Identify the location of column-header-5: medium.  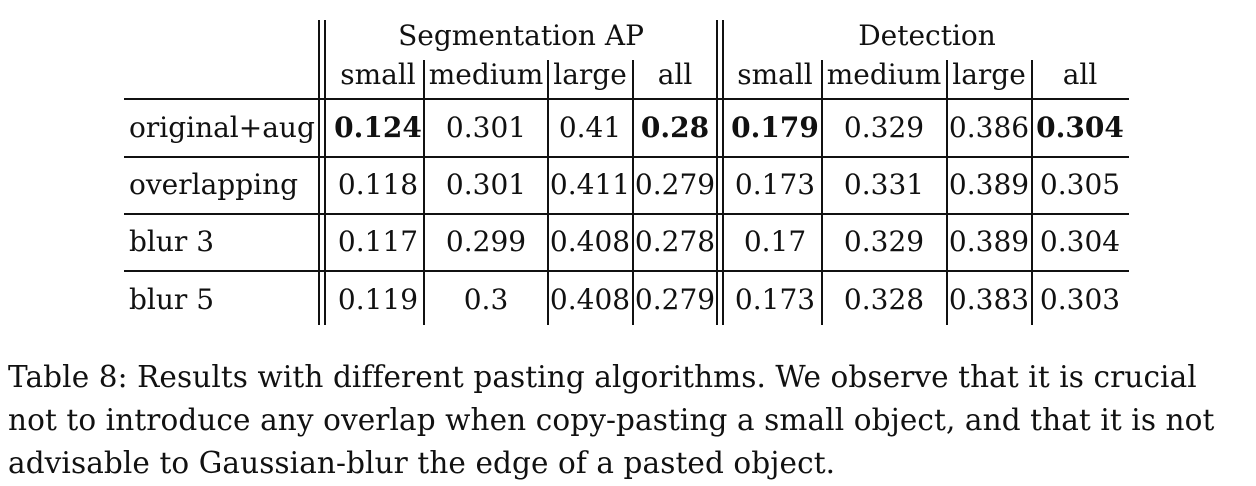
(884, 74).